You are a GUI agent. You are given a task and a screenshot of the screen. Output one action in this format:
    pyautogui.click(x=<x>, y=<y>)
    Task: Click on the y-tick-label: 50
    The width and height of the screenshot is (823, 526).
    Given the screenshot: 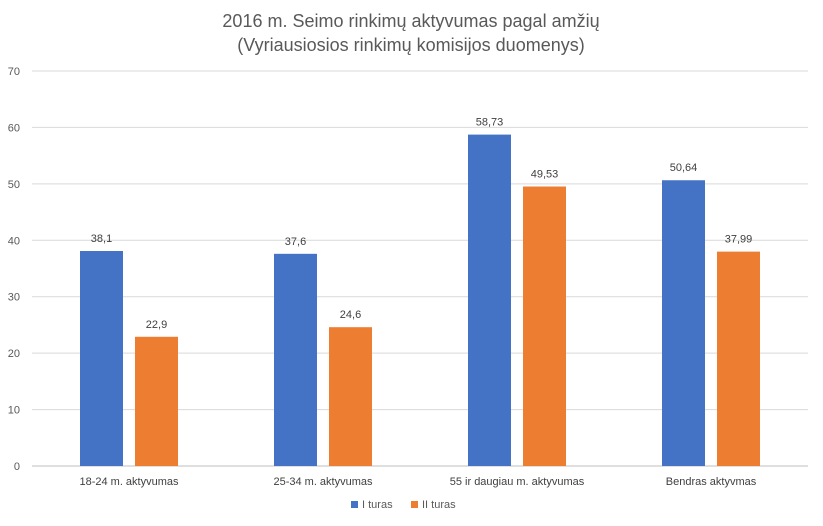 What is the action you would take?
    pyautogui.click(x=14, y=185)
    